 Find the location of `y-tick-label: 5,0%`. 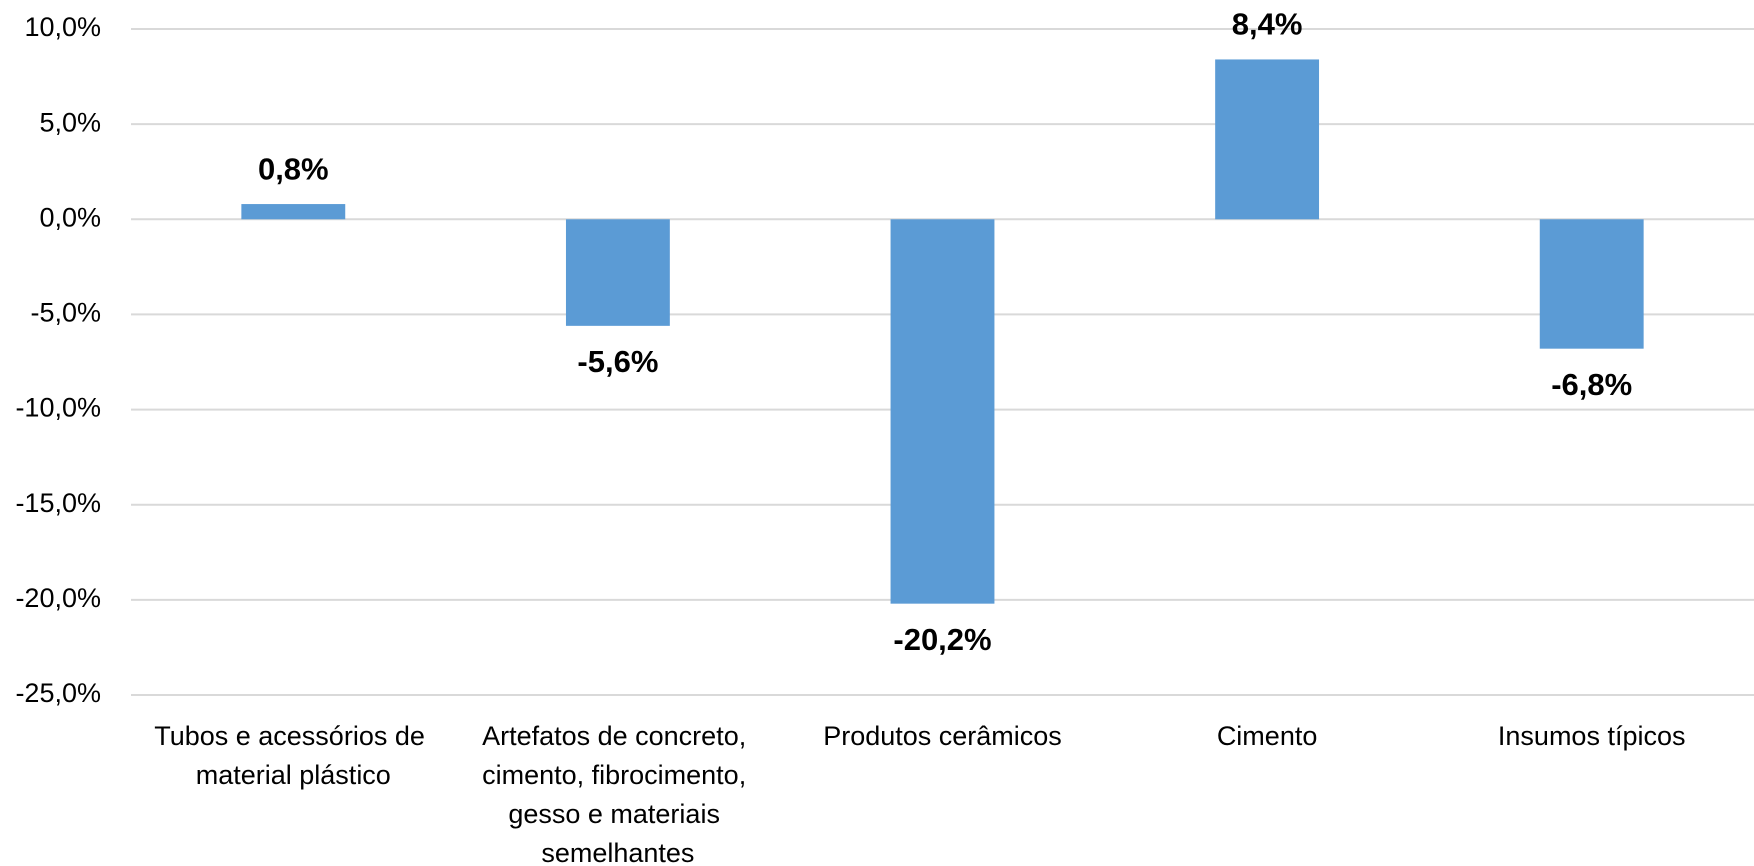

y-tick-label: 5,0% is located at coordinates (70, 122).